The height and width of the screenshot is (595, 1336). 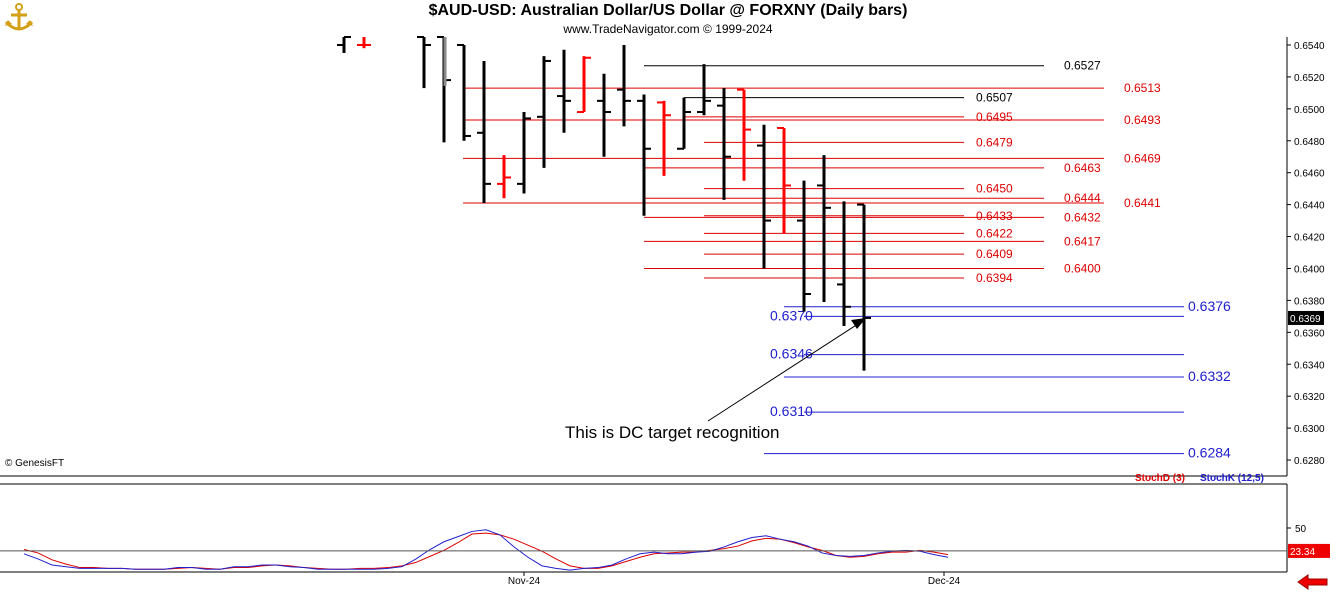 I want to click on target-level-label: 0.6469, so click(x=1142, y=158).